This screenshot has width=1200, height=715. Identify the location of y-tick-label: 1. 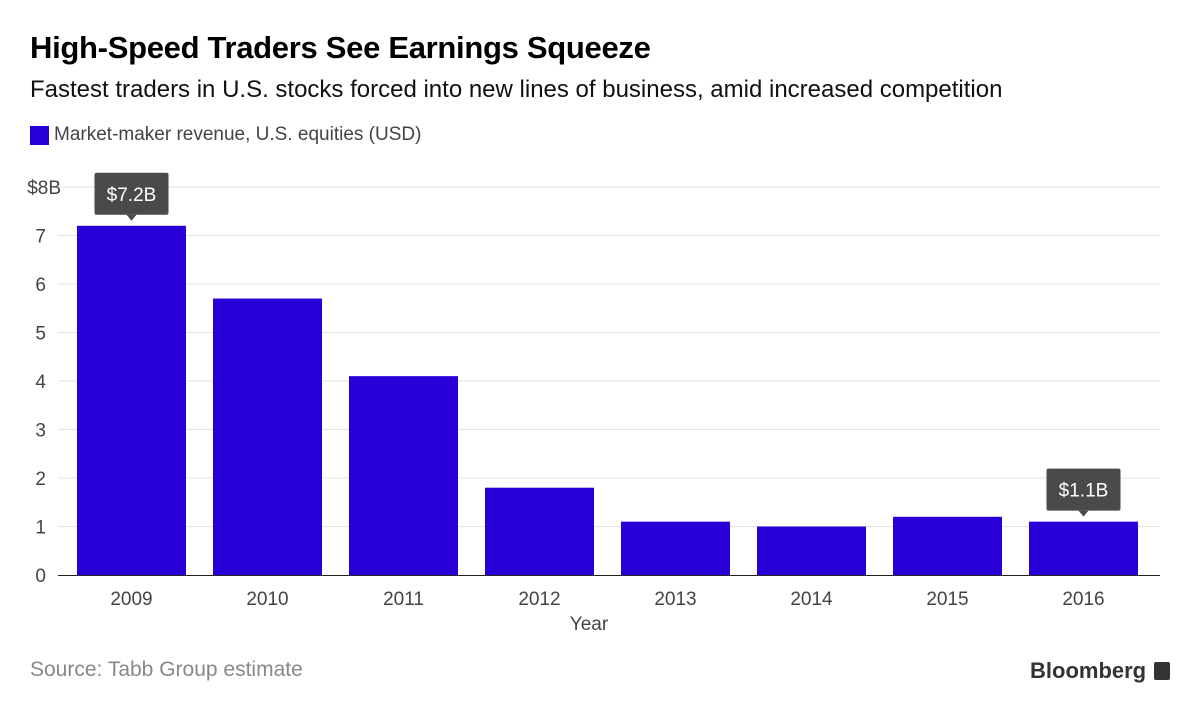
(40, 528).